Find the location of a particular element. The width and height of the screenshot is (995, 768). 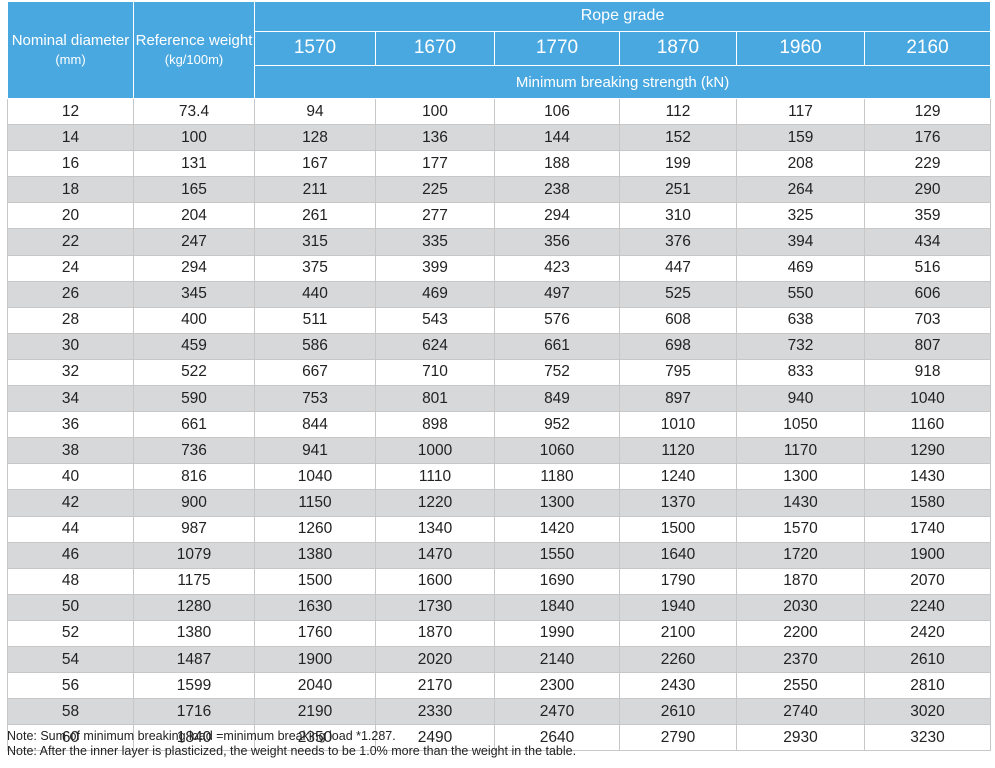

cell-grade-1570: 511 is located at coordinates (315, 320).